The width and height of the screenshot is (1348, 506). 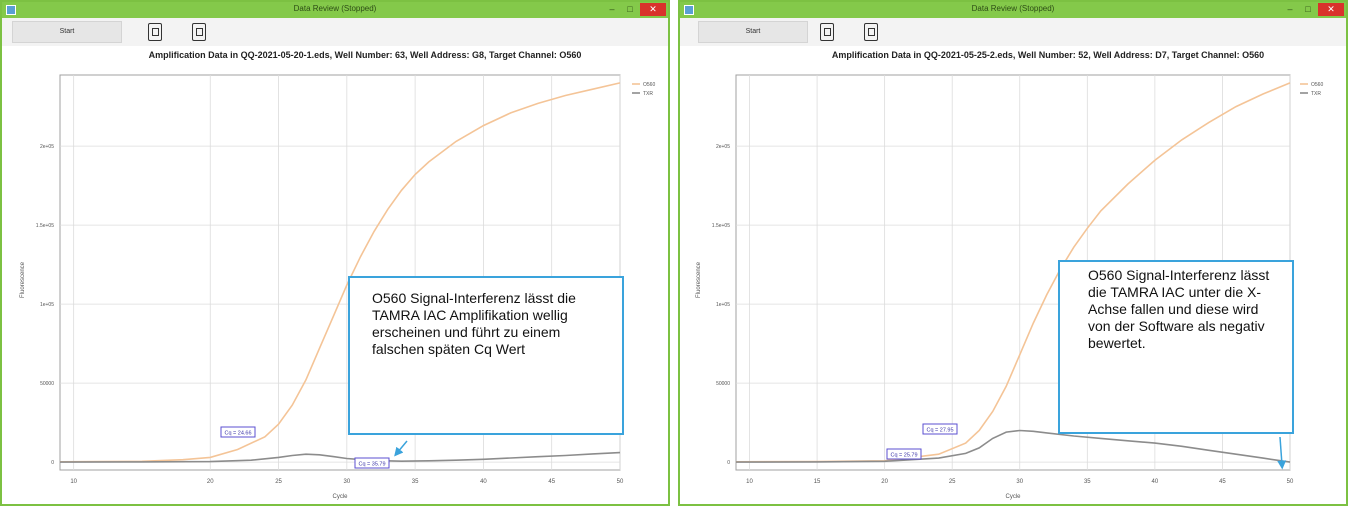 I want to click on cq-label-text: Cq = 24.66, so click(x=237, y=433).